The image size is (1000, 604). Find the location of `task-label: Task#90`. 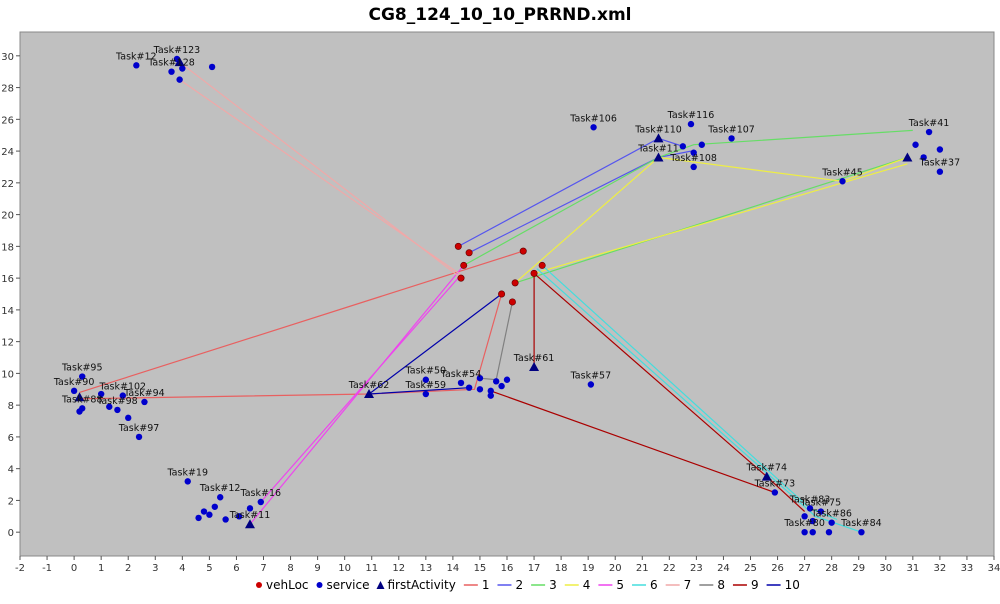

task-label: Task#90 is located at coordinates (74, 382).